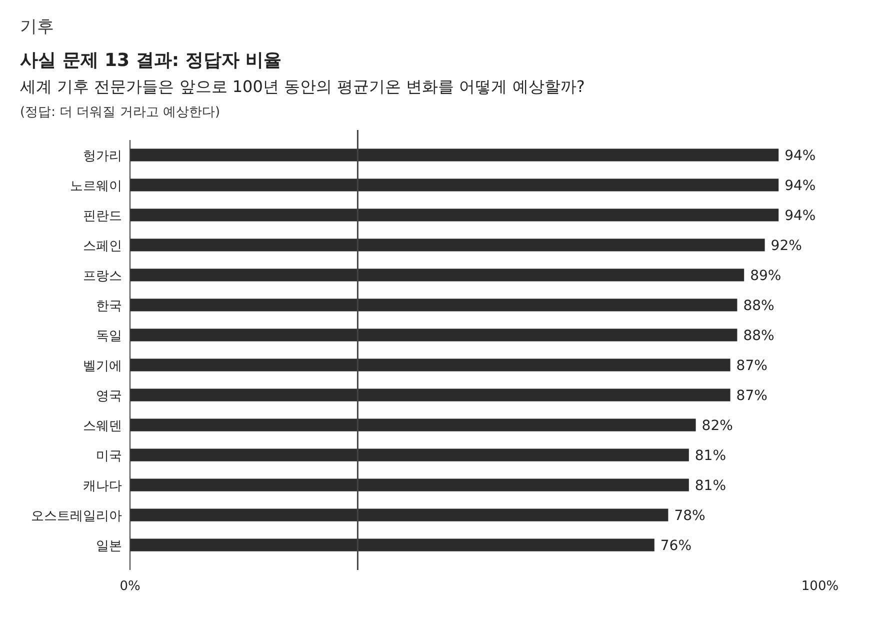  What do you see at coordinates (102, 276) in the screenshot?
I see `y-tick-label: 프랑스` at bounding box center [102, 276].